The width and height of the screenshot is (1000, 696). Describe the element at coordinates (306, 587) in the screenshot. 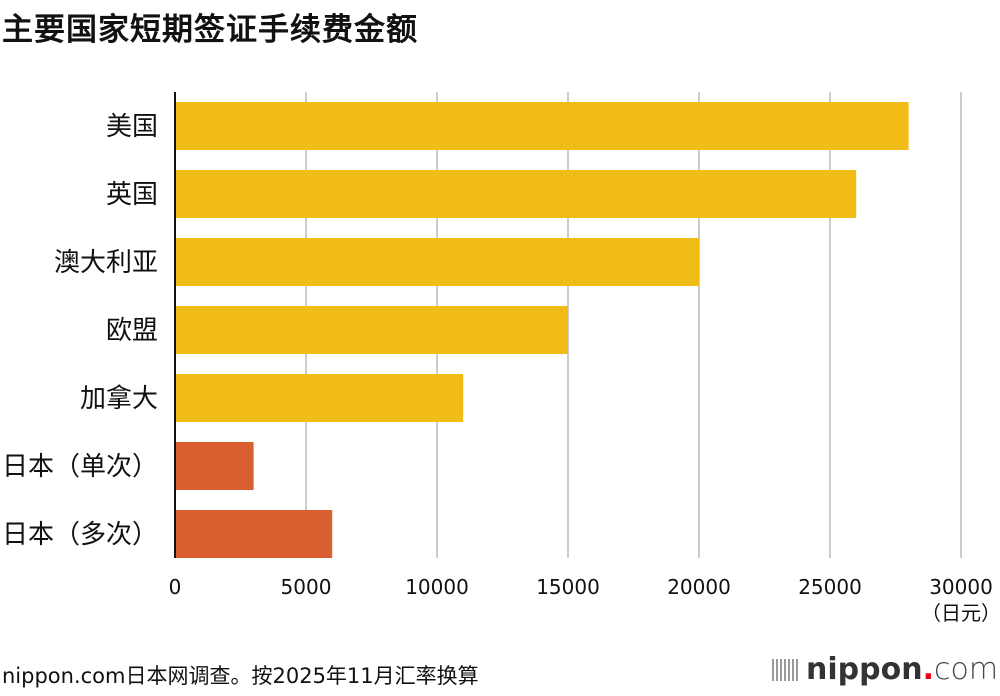

I see `x-tick-label: 5000` at that location.